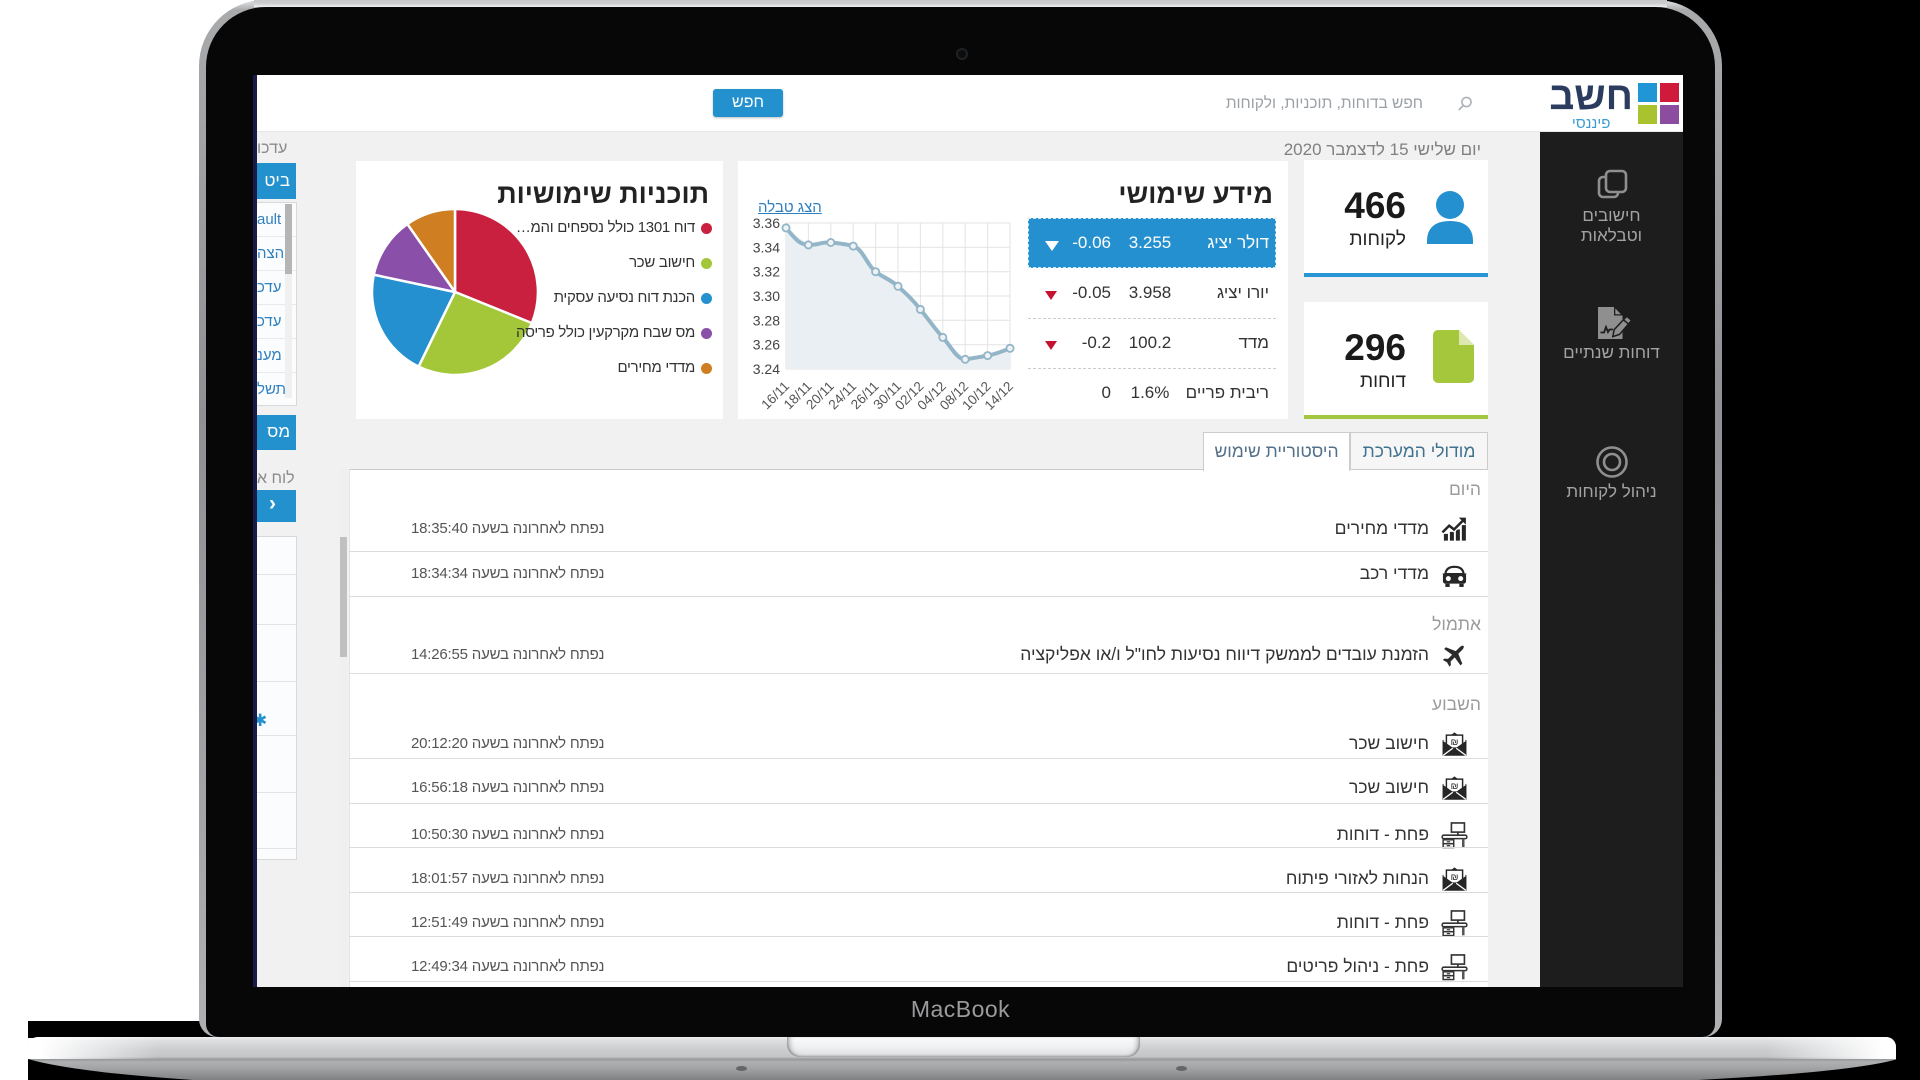 The height and width of the screenshot is (1080, 1920). What do you see at coordinates (766, 223) in the screenshot?
I see `svg-text: 3.36` at bounding box center [766, 223].